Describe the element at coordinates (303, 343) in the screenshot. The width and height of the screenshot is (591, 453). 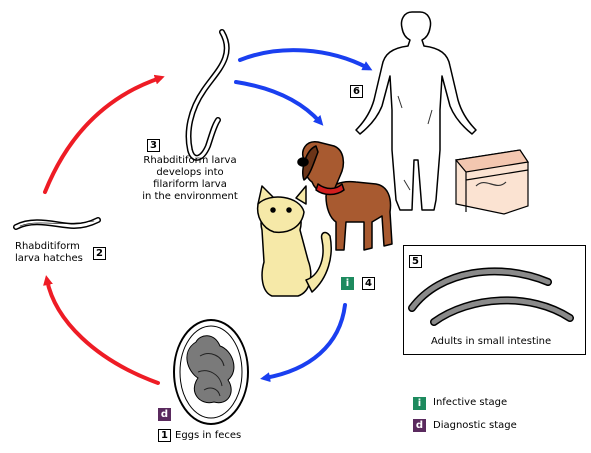
I see `arrow-host-to-eggs` at that location.